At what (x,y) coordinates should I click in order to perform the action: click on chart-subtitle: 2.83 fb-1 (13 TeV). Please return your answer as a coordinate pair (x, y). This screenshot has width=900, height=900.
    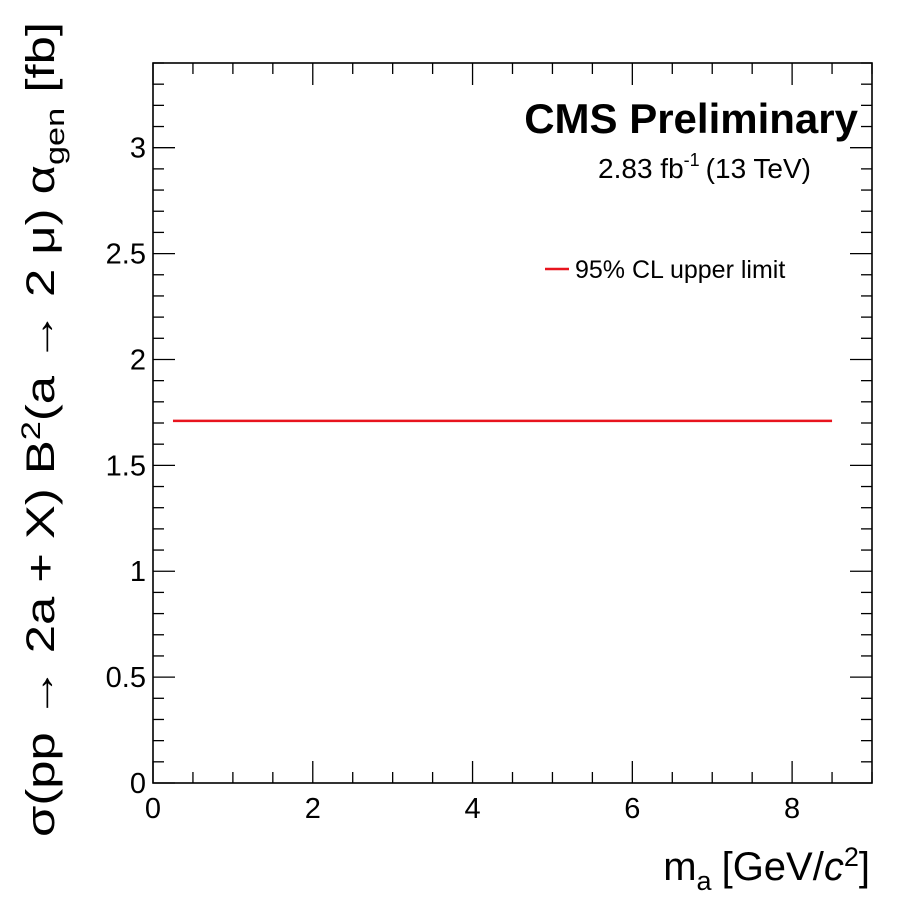
    Looking at the image, I should click on (704, 167).